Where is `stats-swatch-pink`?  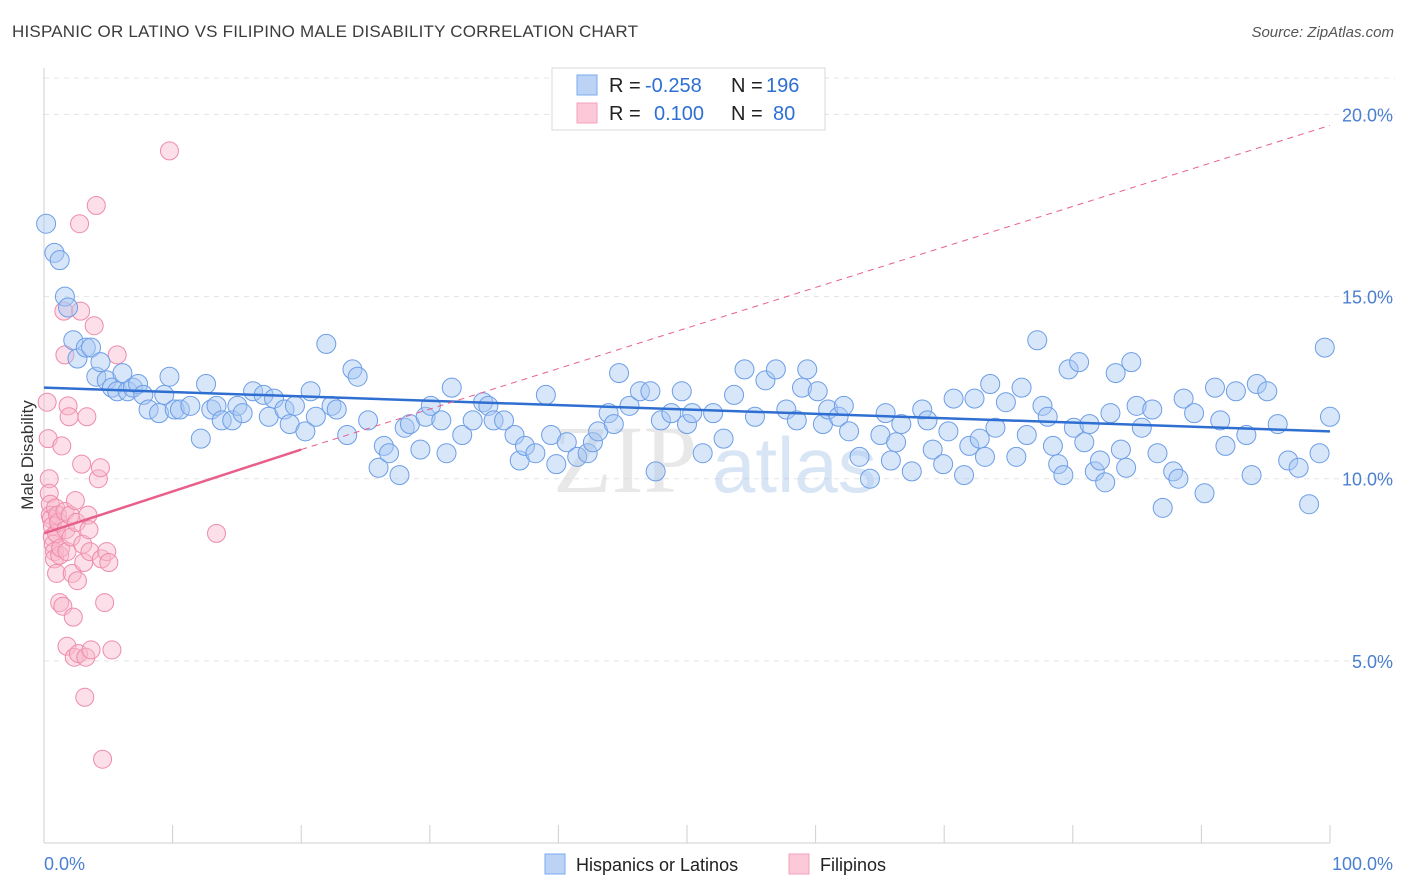 stats-swatch-pink is located at coordinates (587, 113).